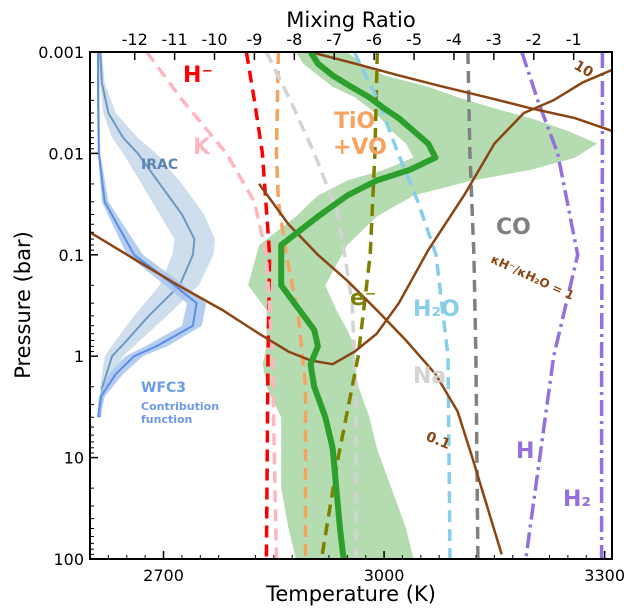 The width and height of the screenshot is (629, 608). What do you see at coordinates (159, 165) in the screenshot?
I see `label-irac: IRAC` at bounding box center [159, 165].